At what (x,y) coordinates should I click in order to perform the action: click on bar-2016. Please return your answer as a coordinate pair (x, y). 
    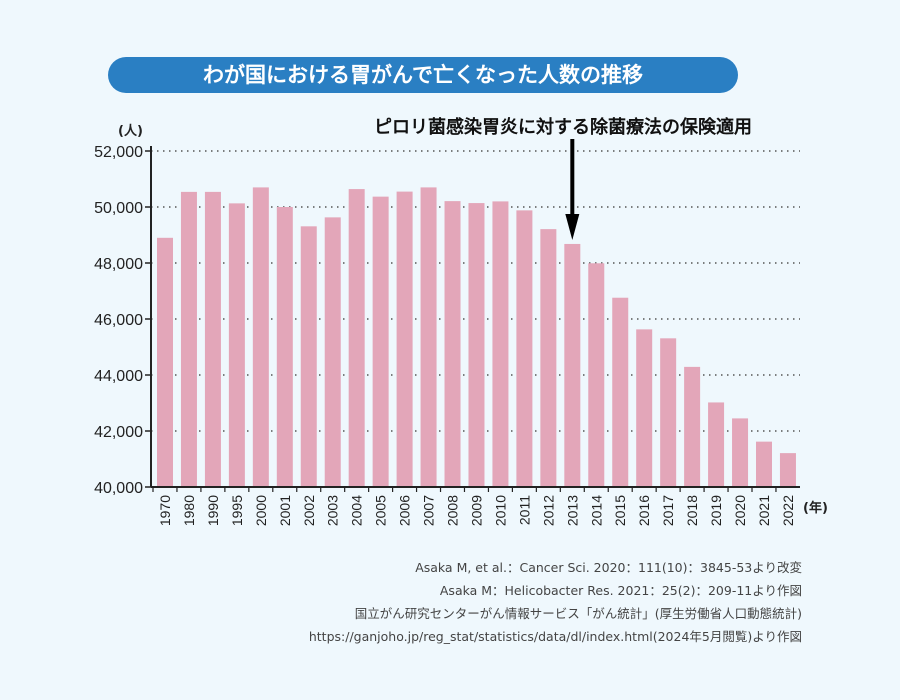
    Looking at the image, I should click on (644, 408).